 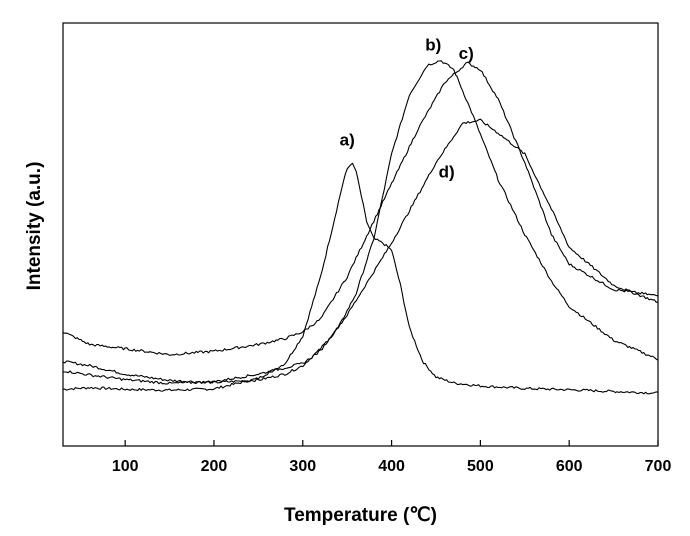 What do you see at coordinates (347, 140) in the screenshot?
I see `curve-label: a)` at bounding box center [347, 140].